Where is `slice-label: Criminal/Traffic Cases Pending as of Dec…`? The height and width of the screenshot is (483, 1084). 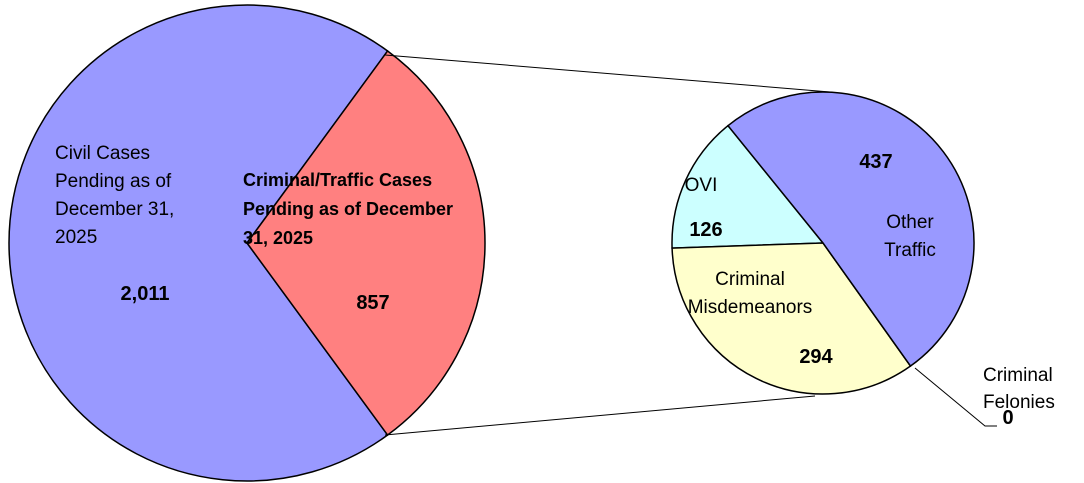 slice-label: Criminal/Traffic Cases Pending as of Dec… is located at coordinates (348, 209).